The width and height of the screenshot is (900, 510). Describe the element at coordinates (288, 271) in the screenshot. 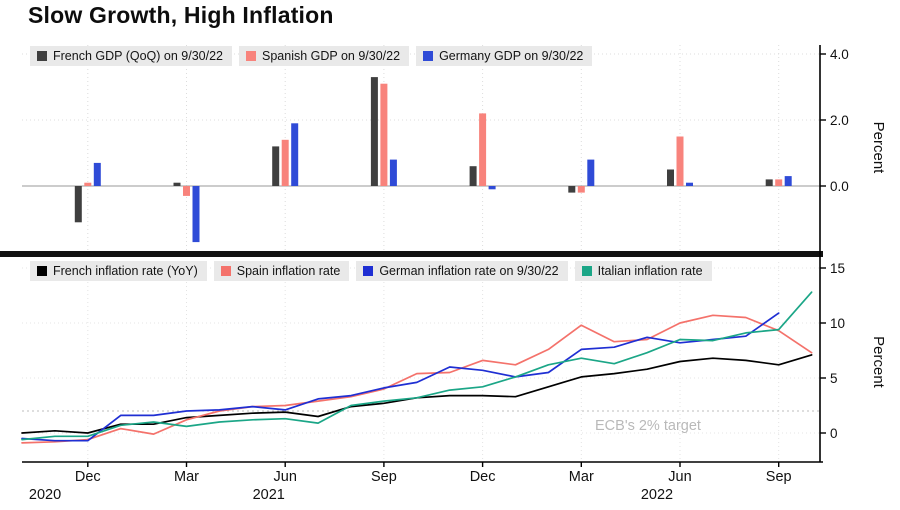

I see `legend-label-spain-inflation: Spain inflation rate` at that location.